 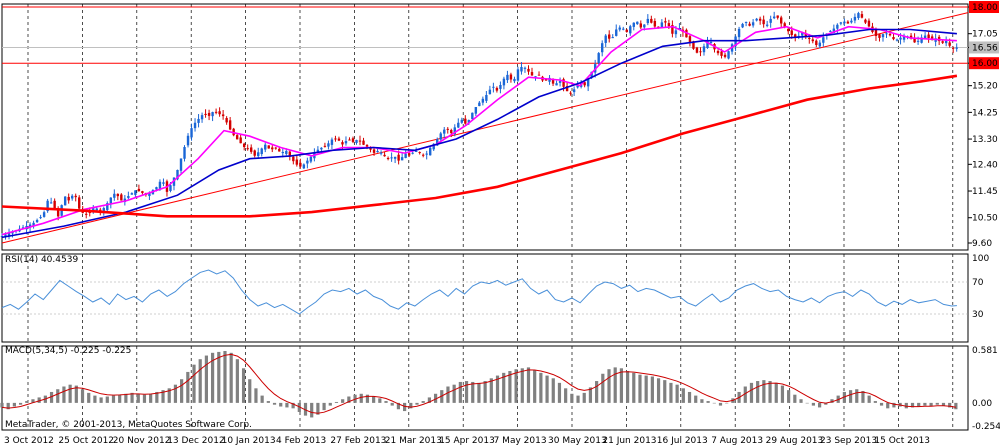 What do you see at coordinates (982, 244) in the screenshot?
I see `price-axis-label: 9.60` at bounding box center [982, 244].